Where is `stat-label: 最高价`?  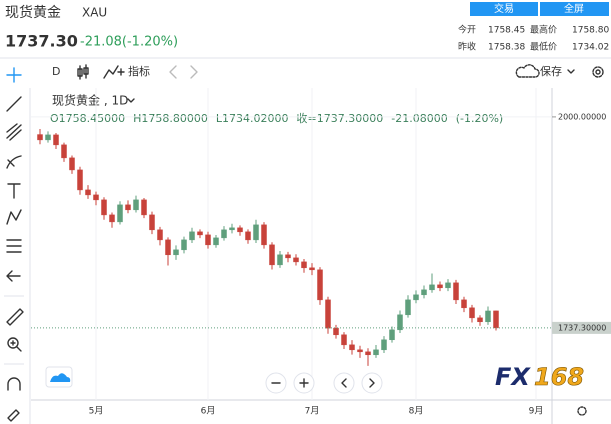
stat-label: 最高价 is located at coordinates (543, 30).